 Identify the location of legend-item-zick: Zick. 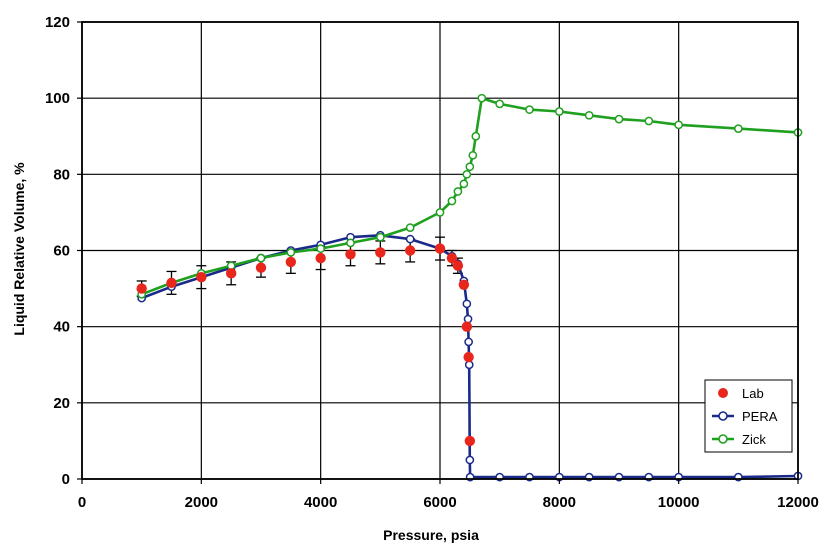
(739, 439).